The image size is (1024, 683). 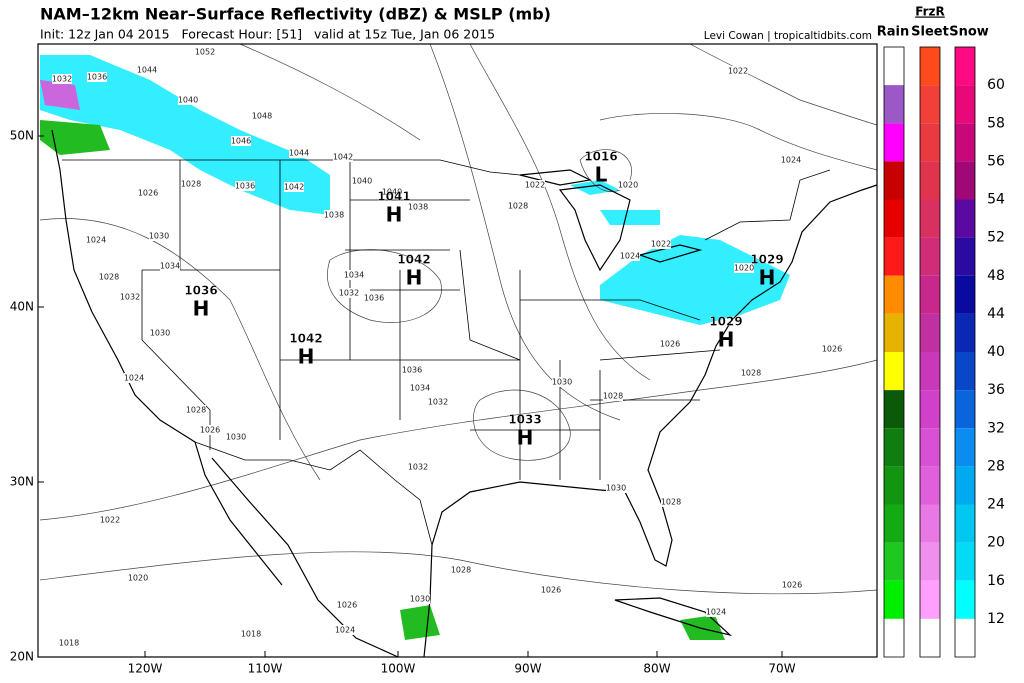 I want to click on colorbar-header: FrzR, so click(x=930, y=12).